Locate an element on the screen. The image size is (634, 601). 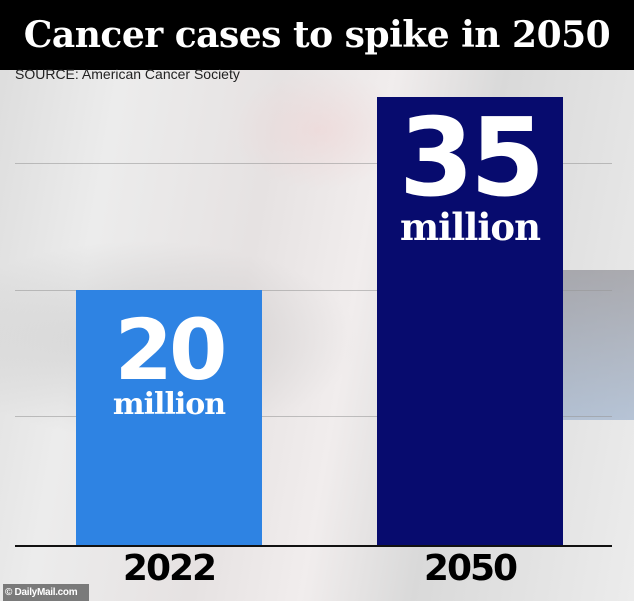
source-label: SOURCE: American Cancer Society is located at coordinates (127, 74).